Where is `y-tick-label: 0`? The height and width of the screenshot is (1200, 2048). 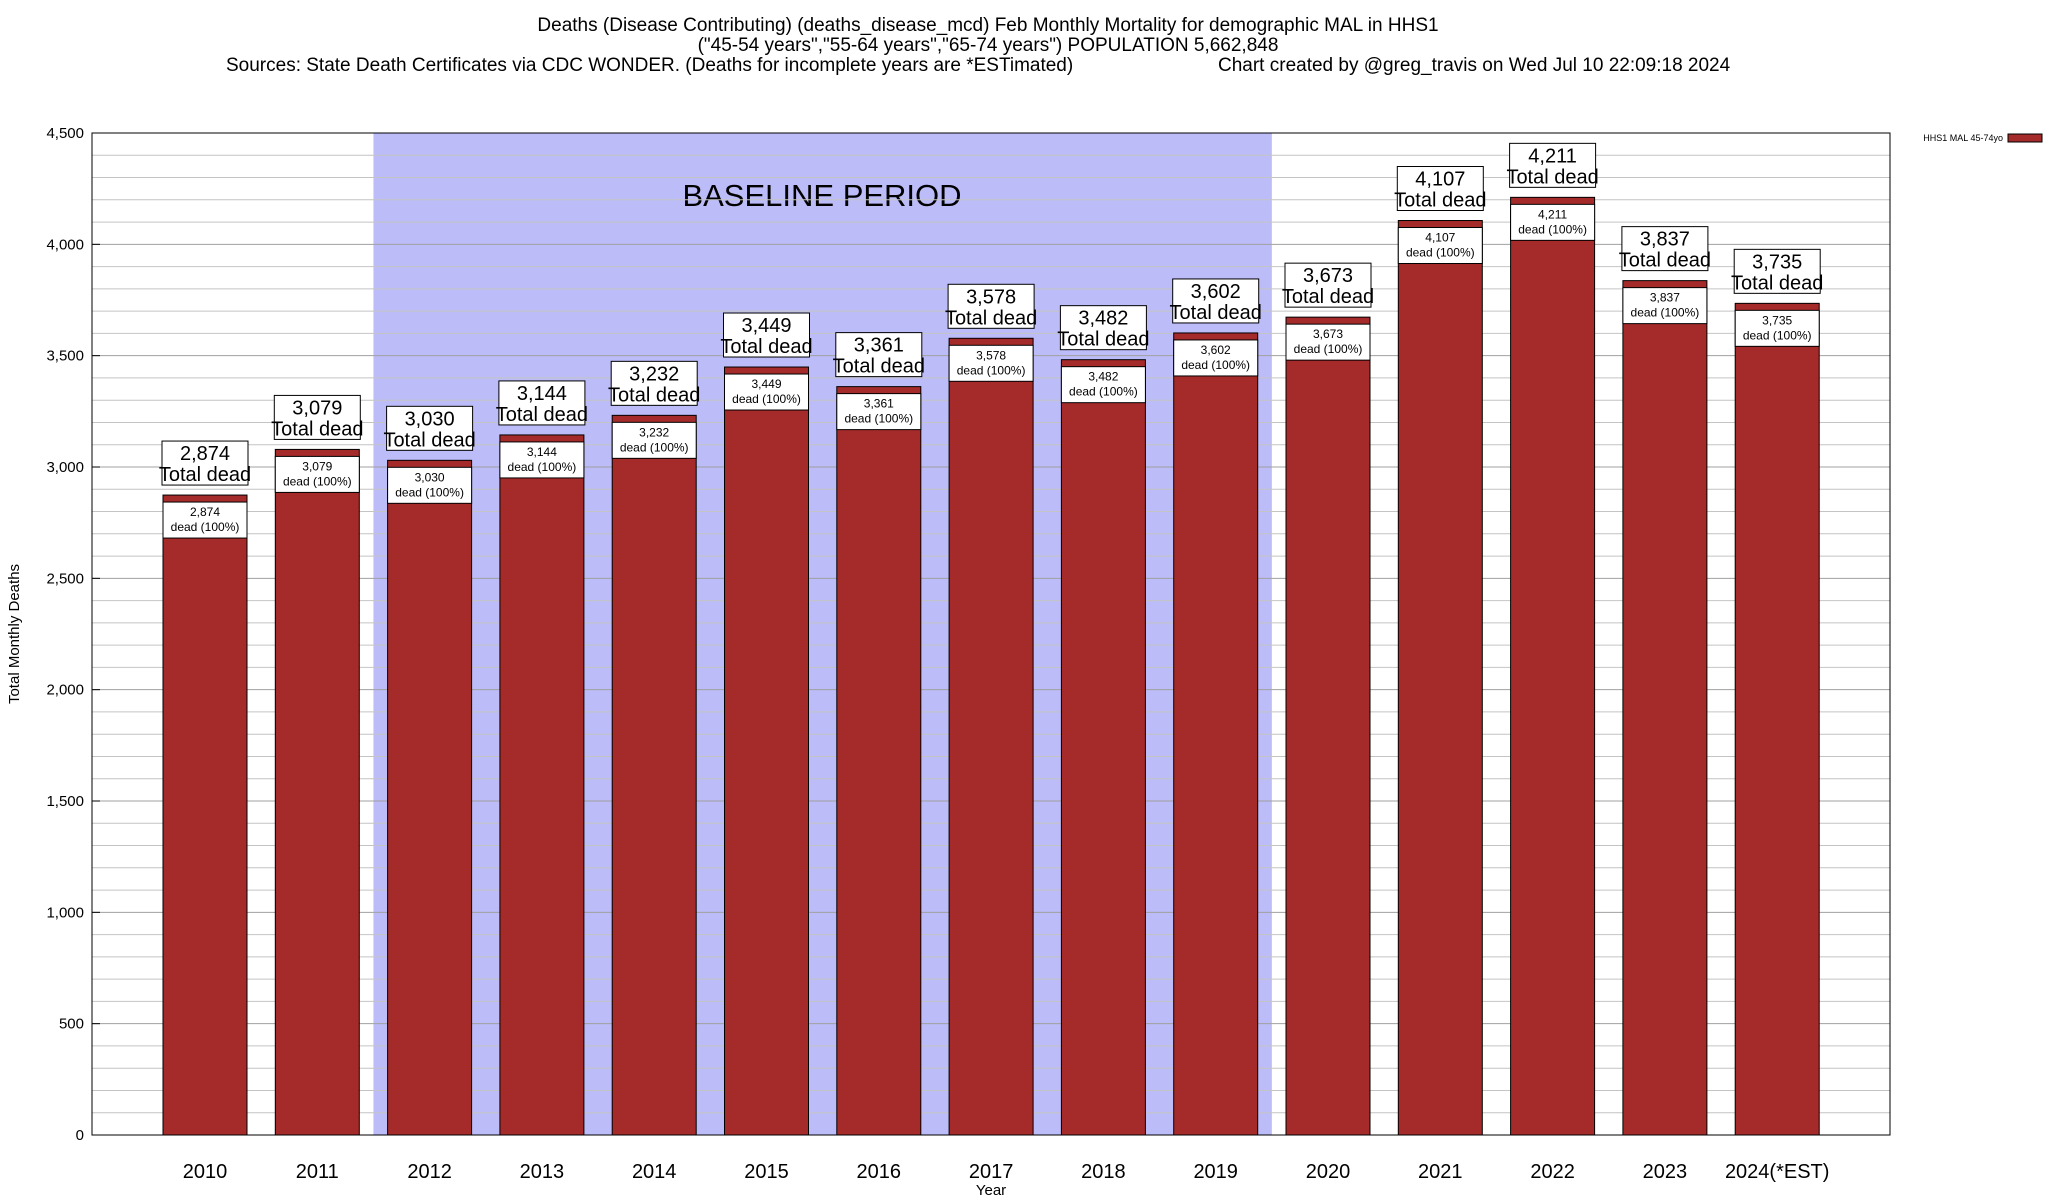 y-tick-label: 0 is located at coordinates (80, 1135).